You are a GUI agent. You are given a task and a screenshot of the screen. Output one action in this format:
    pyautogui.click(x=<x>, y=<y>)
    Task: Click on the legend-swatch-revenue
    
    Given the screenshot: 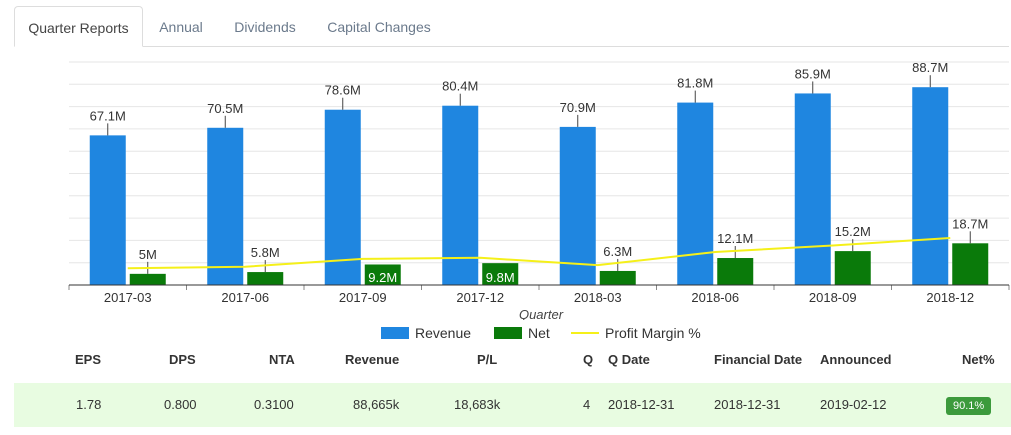 What is the action you would take?
    pyautogui.click(x=395, y=333)
    